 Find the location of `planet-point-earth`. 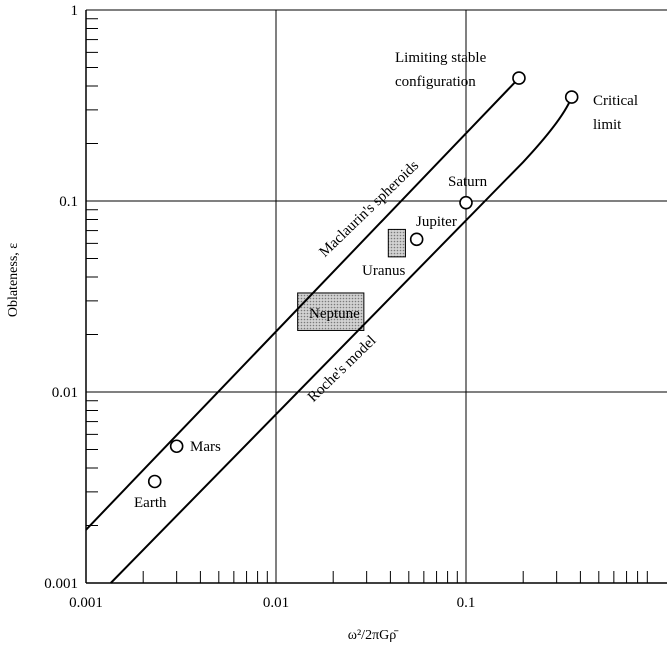

planet-point-earth is located at coordinates (154, 481).